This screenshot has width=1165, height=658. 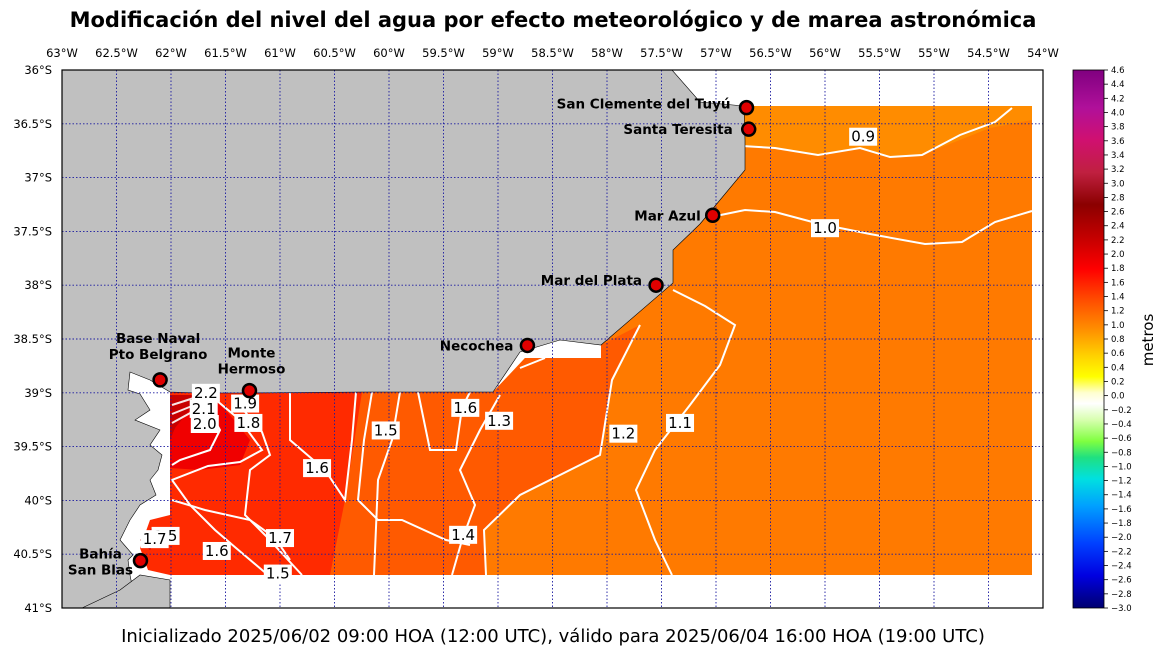 I want to click on colorbar-tick-label: 0.6, so click(x=1118, y=354).